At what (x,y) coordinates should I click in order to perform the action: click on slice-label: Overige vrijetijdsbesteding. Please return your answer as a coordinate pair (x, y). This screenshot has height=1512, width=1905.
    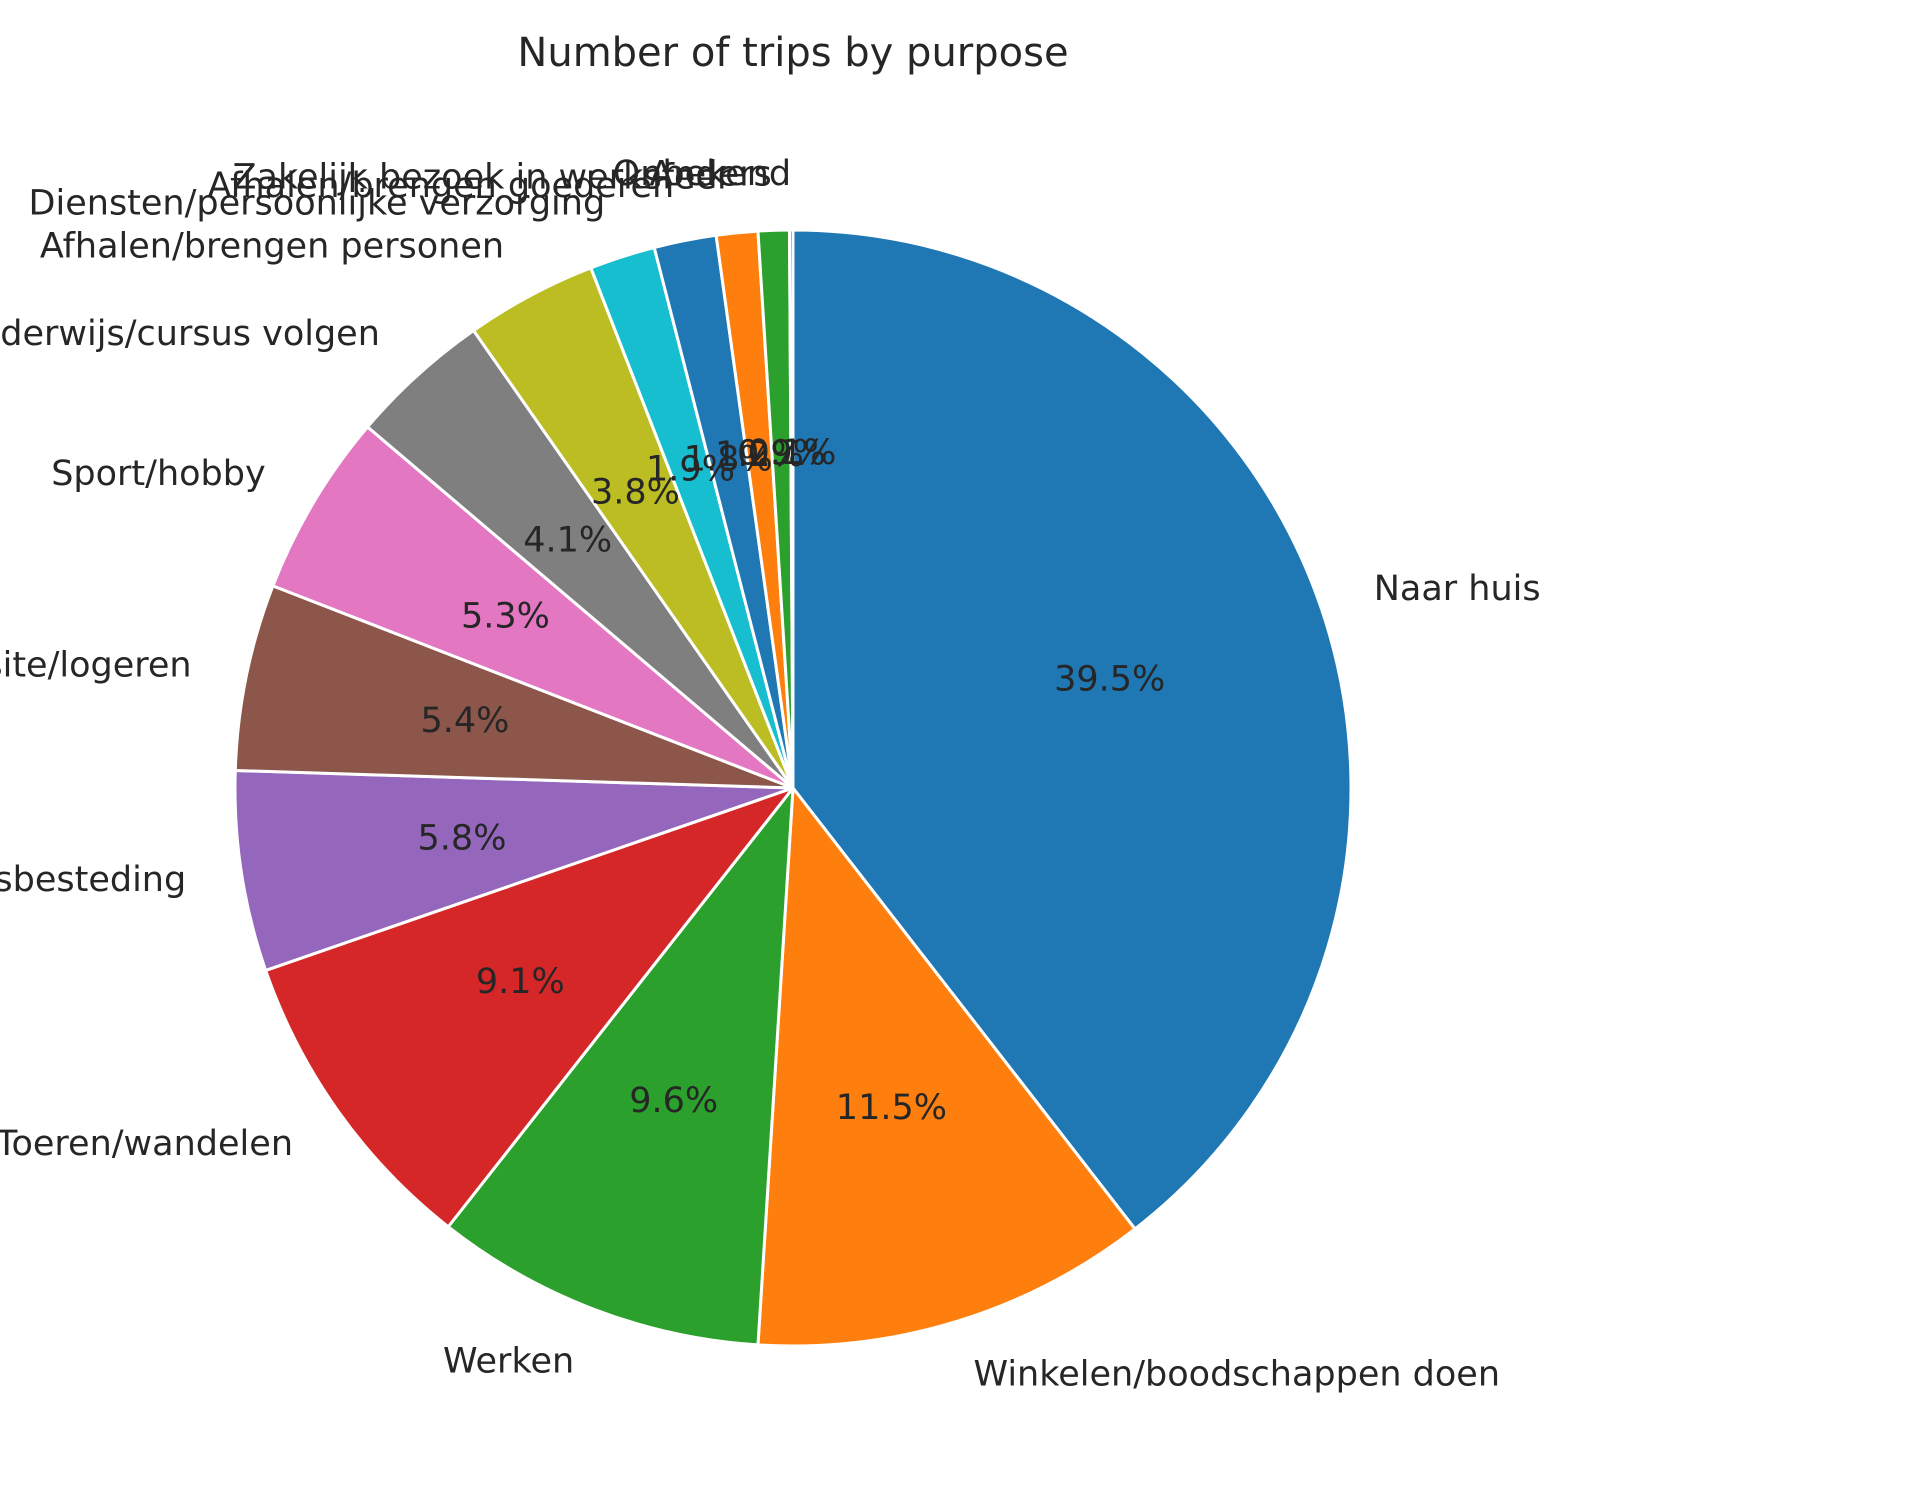
    Looking at the image, I should click on (93, 880).